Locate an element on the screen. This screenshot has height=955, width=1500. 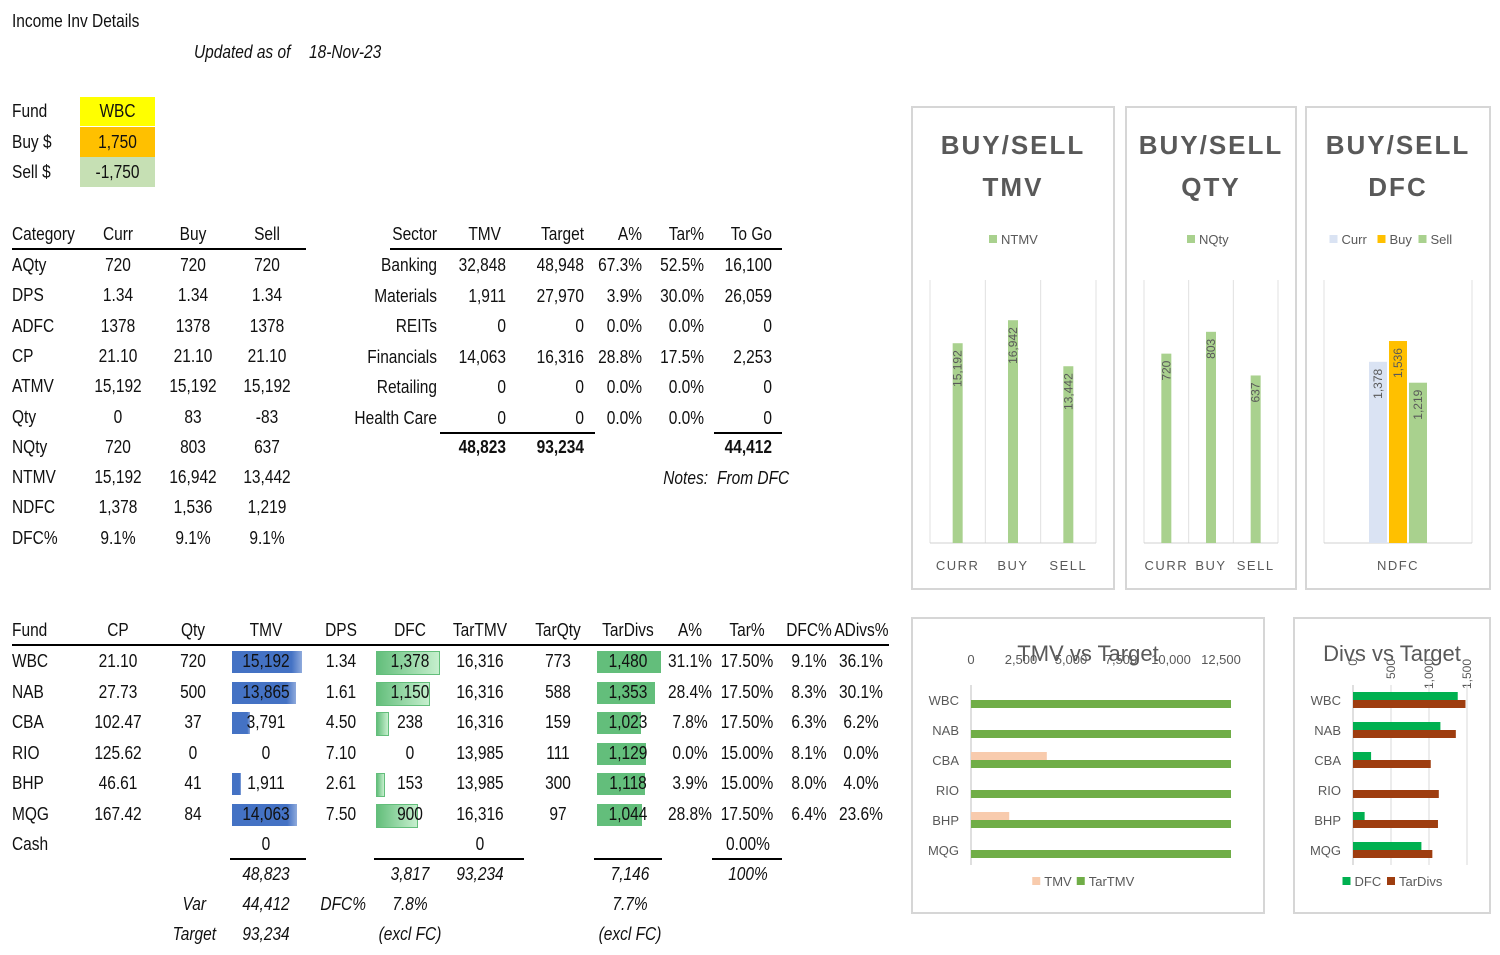
fund-apct-cell: 28.4% is located at coordinates (690, 691).